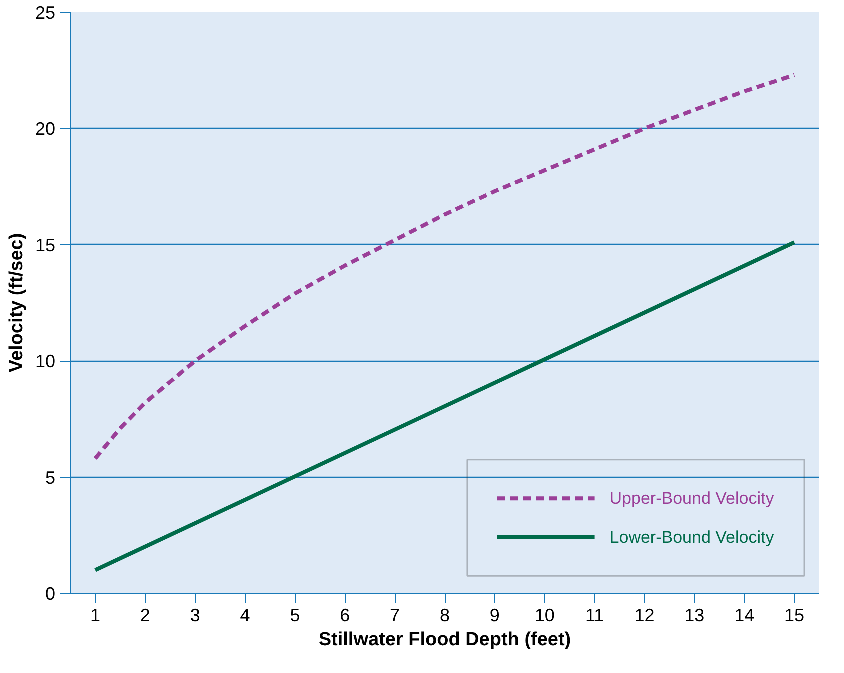 The image size is (844, 673). Describe the element at coordinates (245, 616) in the screenshot. I see `x-tick-label: 4` at that location.